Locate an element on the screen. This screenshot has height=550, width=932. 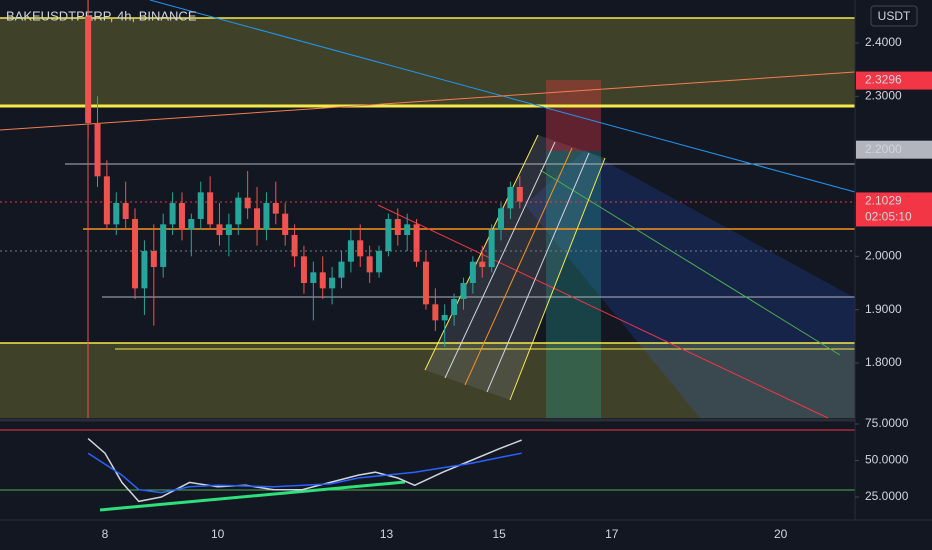
price-label: 2.2000 is located at coordinates (883, 149).